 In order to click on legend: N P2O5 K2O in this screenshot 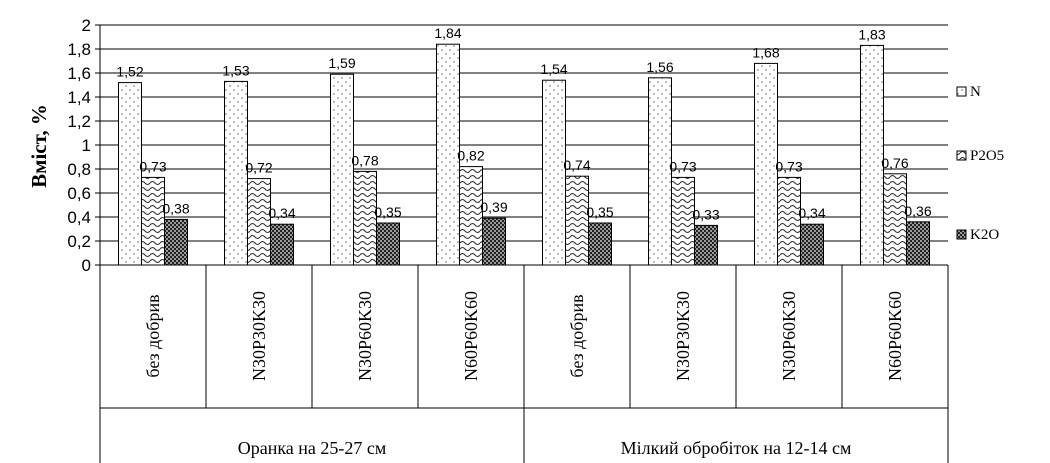, I will do `click(980, 163)`.